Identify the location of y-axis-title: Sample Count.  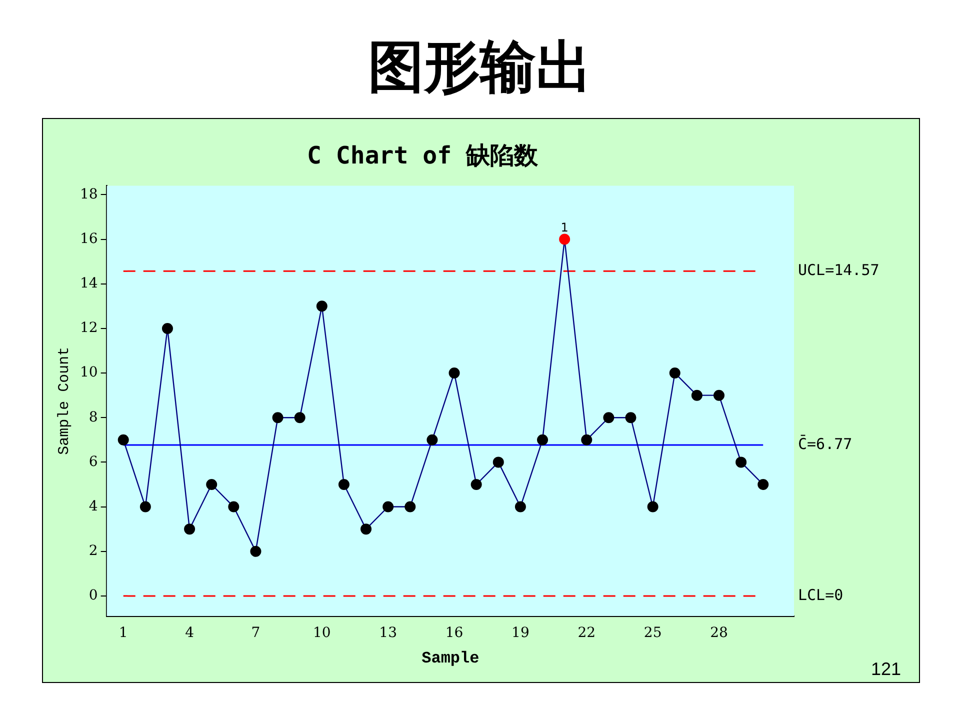
(64, 400).